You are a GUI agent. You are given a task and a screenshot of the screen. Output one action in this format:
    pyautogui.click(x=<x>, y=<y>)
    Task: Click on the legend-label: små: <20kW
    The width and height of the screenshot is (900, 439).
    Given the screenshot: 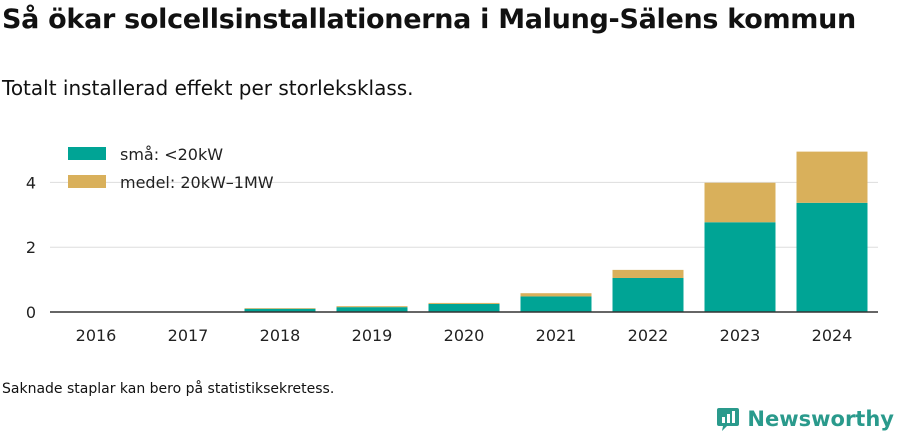 What is the action you would take?
    pyautogui.click(x=171, y=154)
    